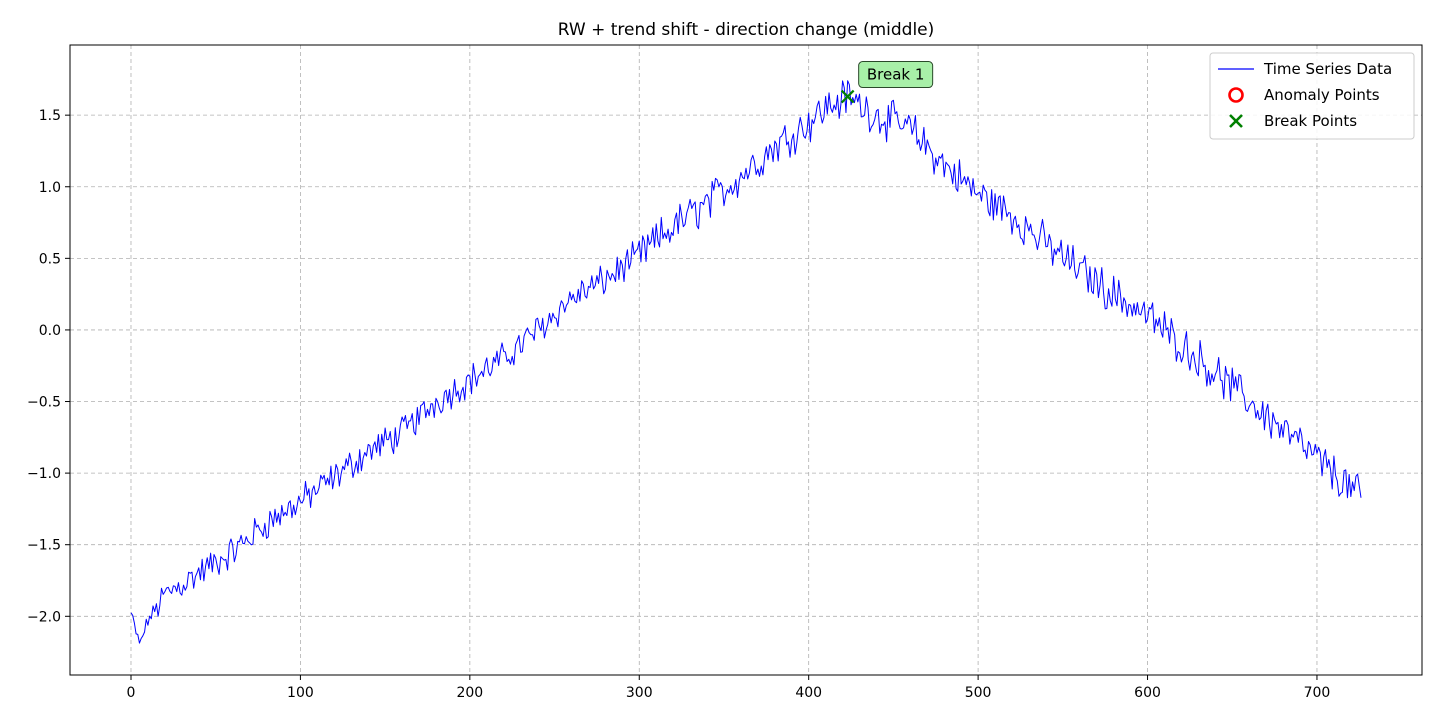 The width and height of the screenshot is (1440, 720). Describe the element at coordinates (1327, 69) in the screenshot. I see `legend-label: Time Series Data` at that location.